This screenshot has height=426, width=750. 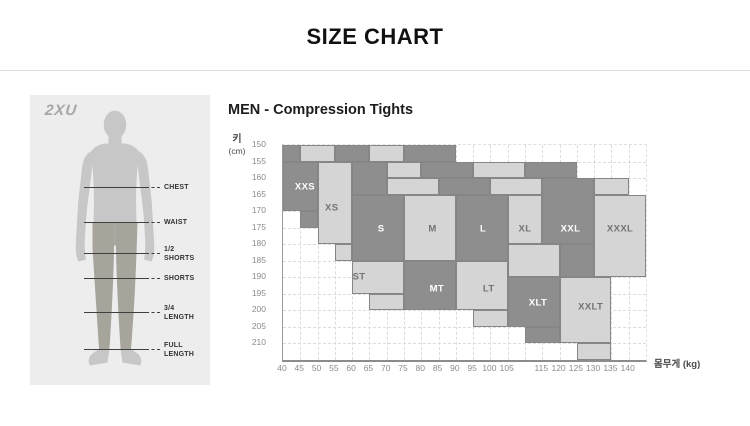 What do you see at coordinates (375, 70) in the screenshot?
I see `divider` at bounding box center [375, 70].